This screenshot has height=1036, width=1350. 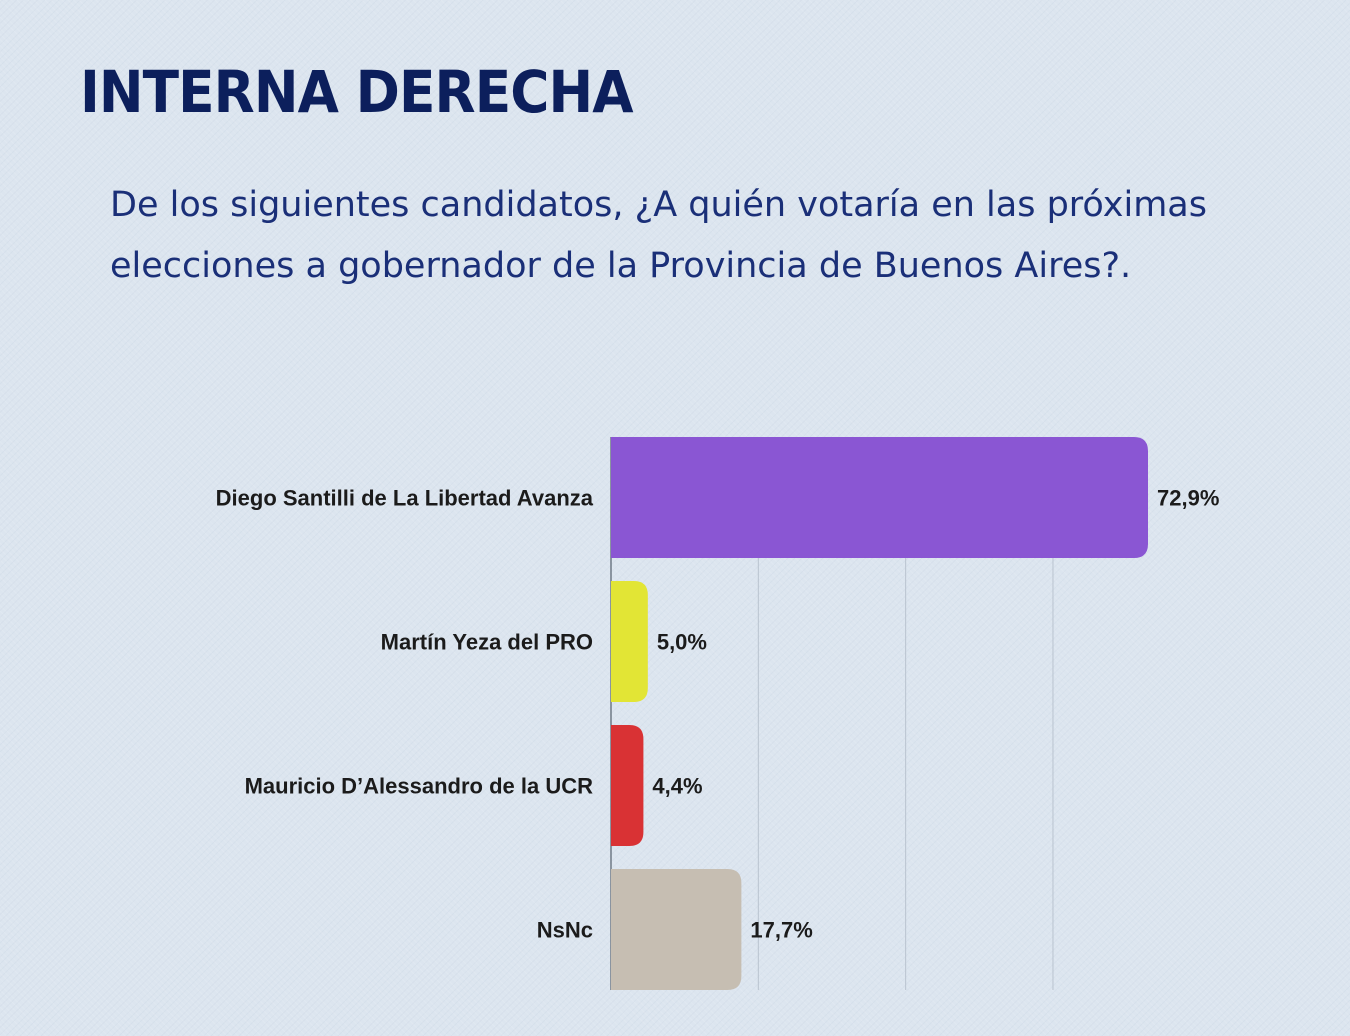 I want to click on category-label-3: Mauricio D’Alessandro de la UCR, so click(x=419, y=786).